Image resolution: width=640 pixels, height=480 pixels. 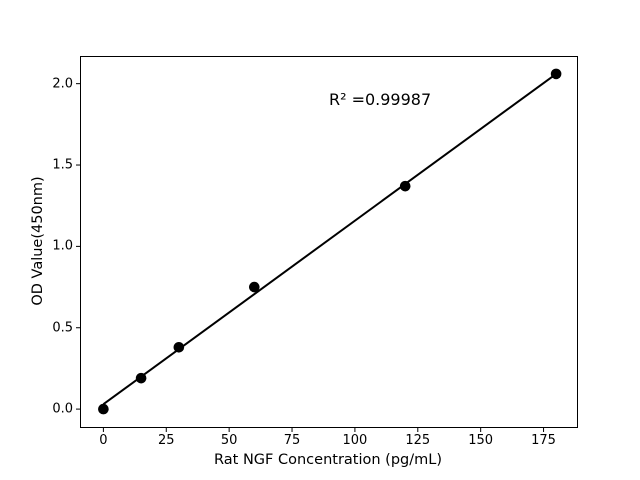 What do you see at coordinates (103, 440) in the screenshot?
I see `x-tick-label: 0` at bounding box center [103, 440].